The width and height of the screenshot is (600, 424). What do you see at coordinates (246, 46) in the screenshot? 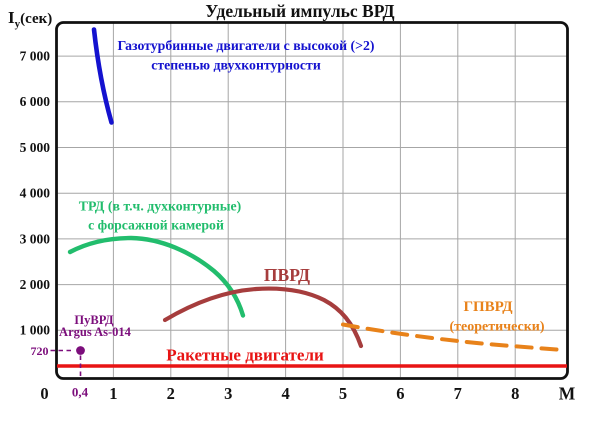
I see `gas-turbine-label-line1: Газотурбинные двигатели с высокой (>2)` at bounding box center [246, 46].